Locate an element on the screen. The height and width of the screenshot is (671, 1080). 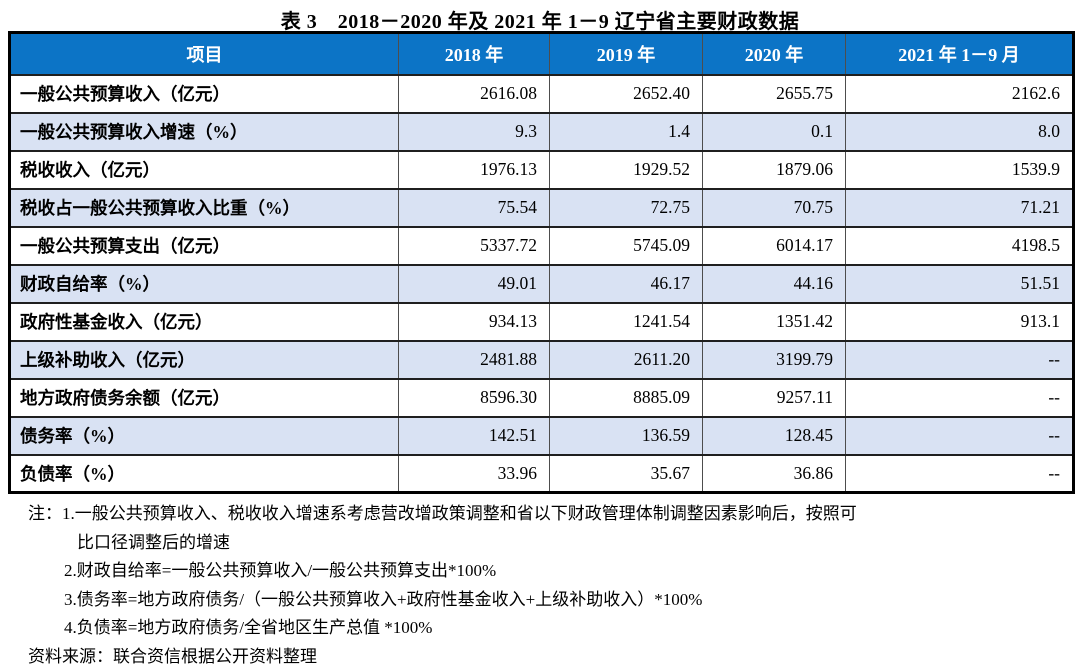
cell-value: 9257.11 is located at coordinates (774, 398).